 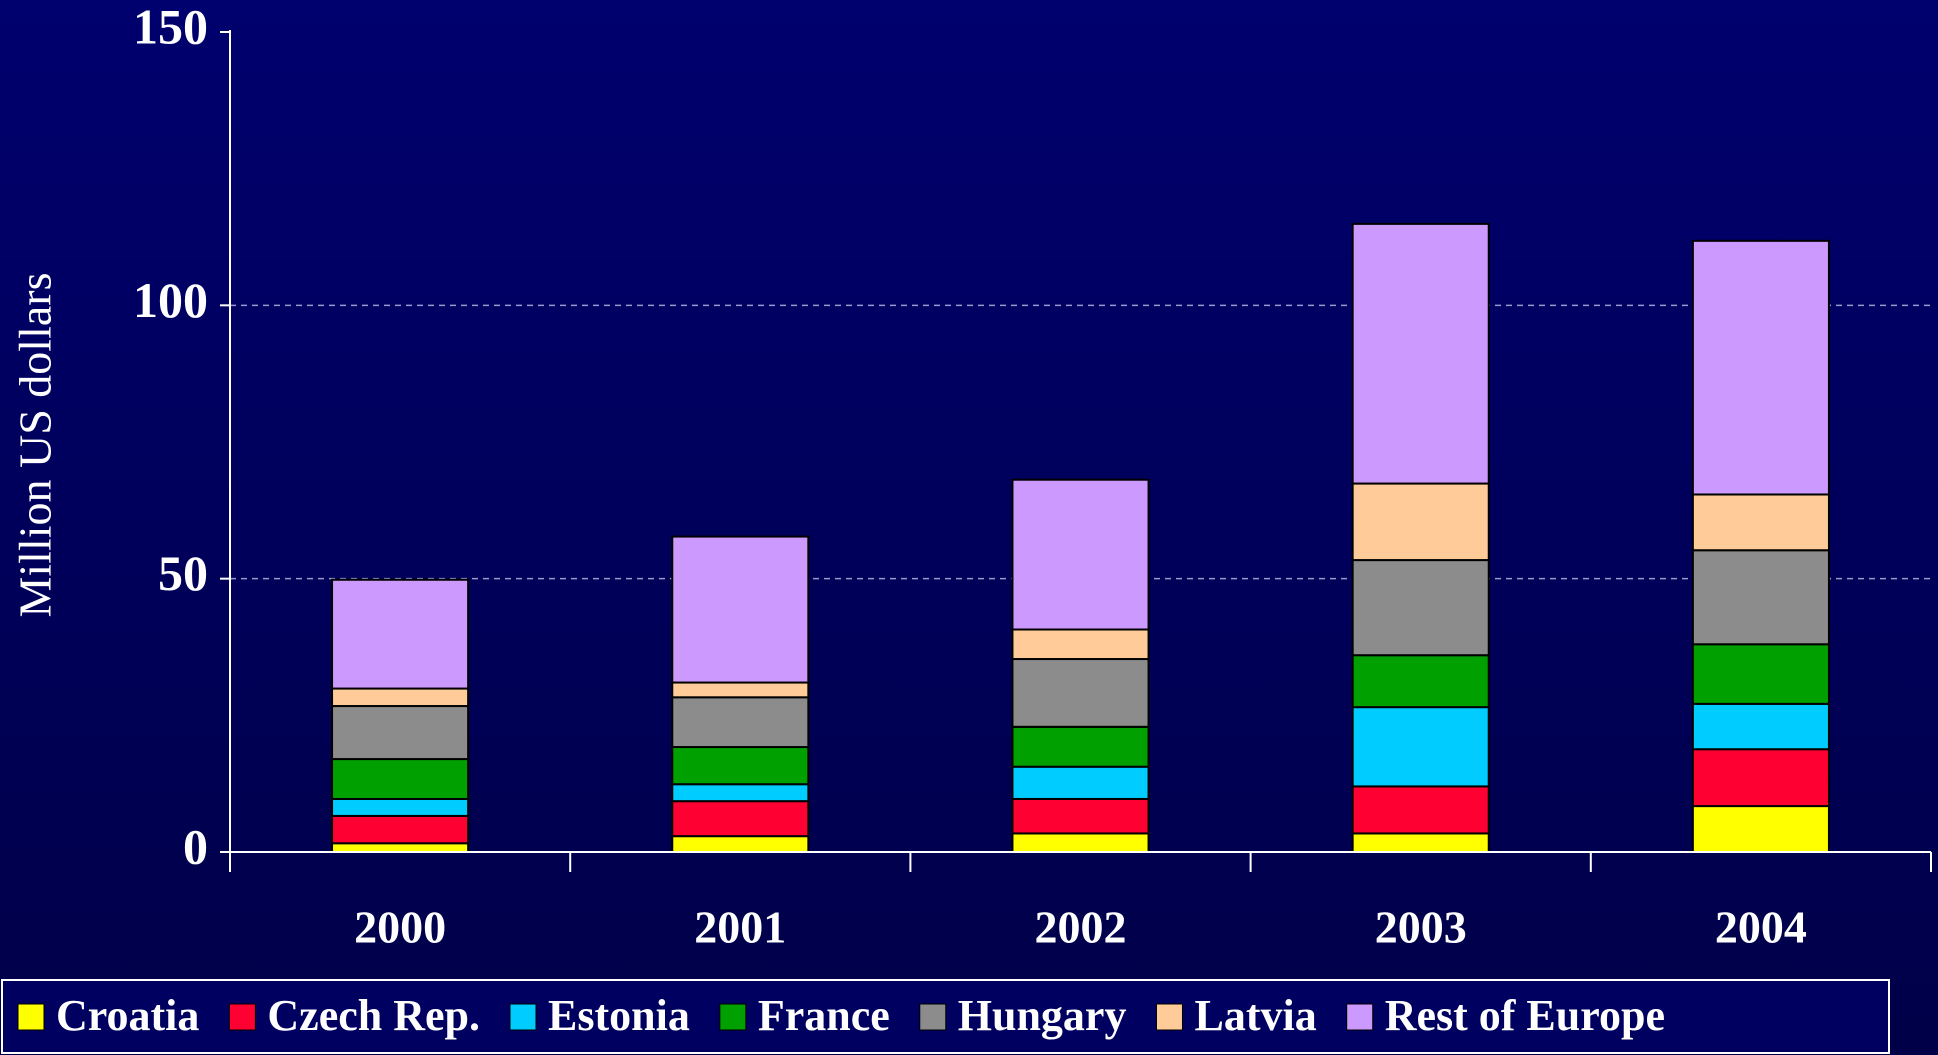 I want to click on y-tick-label: 0, so click(x=195, y=846).